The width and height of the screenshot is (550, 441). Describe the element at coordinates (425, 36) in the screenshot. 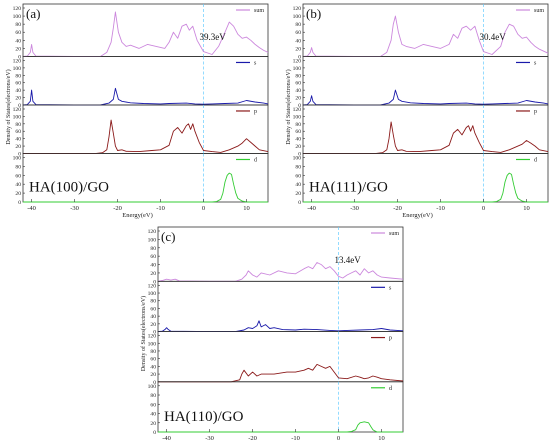

I see `series-sum-line` at that location.